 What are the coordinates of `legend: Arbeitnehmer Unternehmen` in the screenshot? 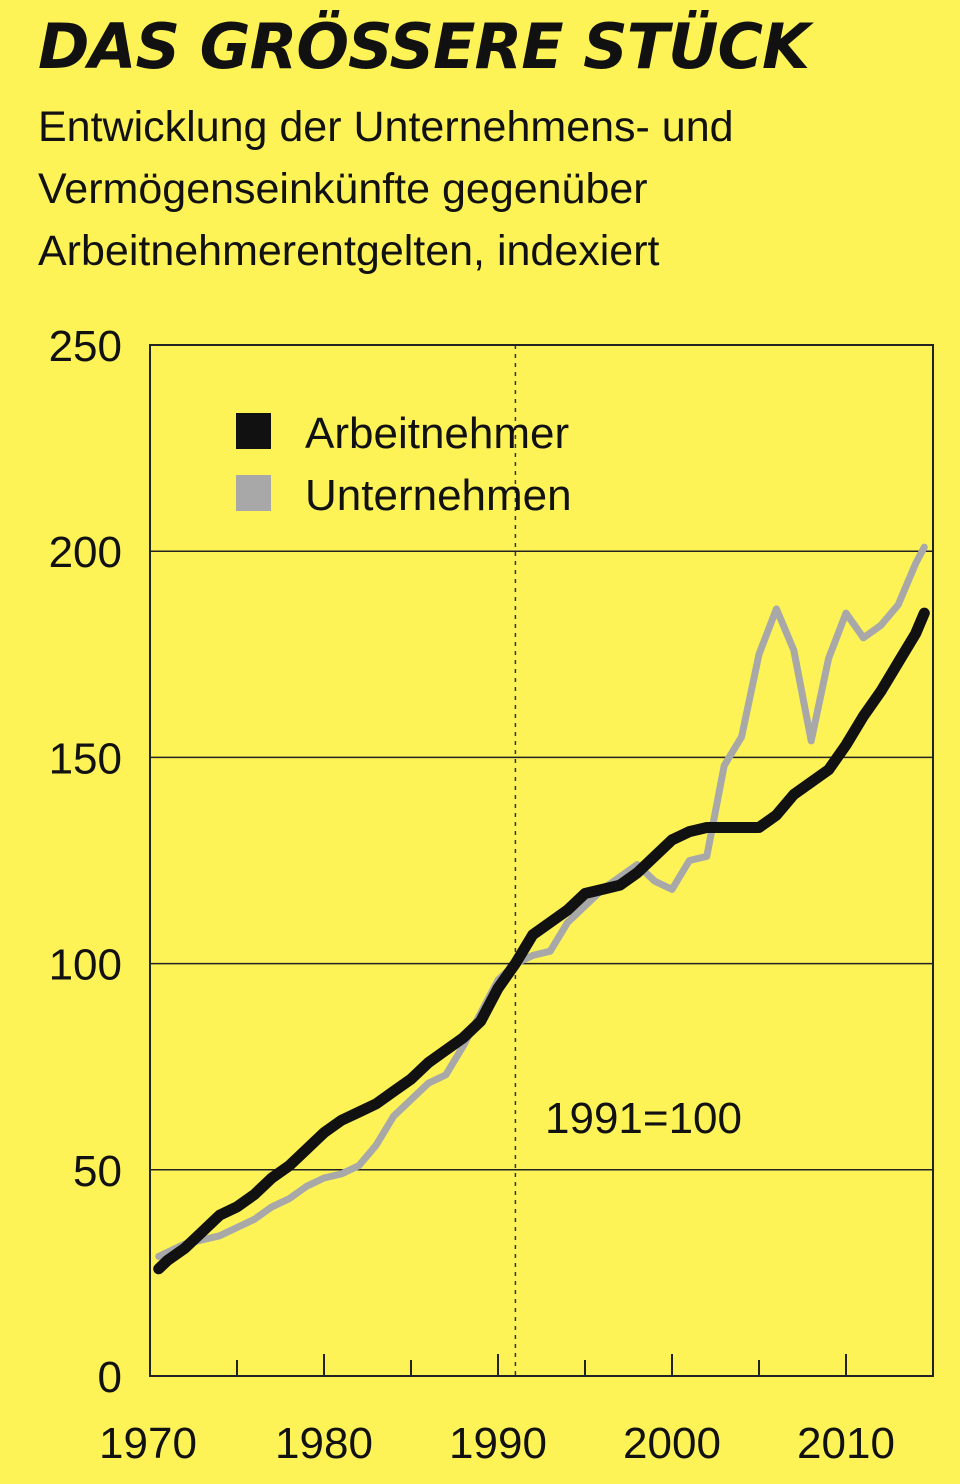 It's located at (404, 464).